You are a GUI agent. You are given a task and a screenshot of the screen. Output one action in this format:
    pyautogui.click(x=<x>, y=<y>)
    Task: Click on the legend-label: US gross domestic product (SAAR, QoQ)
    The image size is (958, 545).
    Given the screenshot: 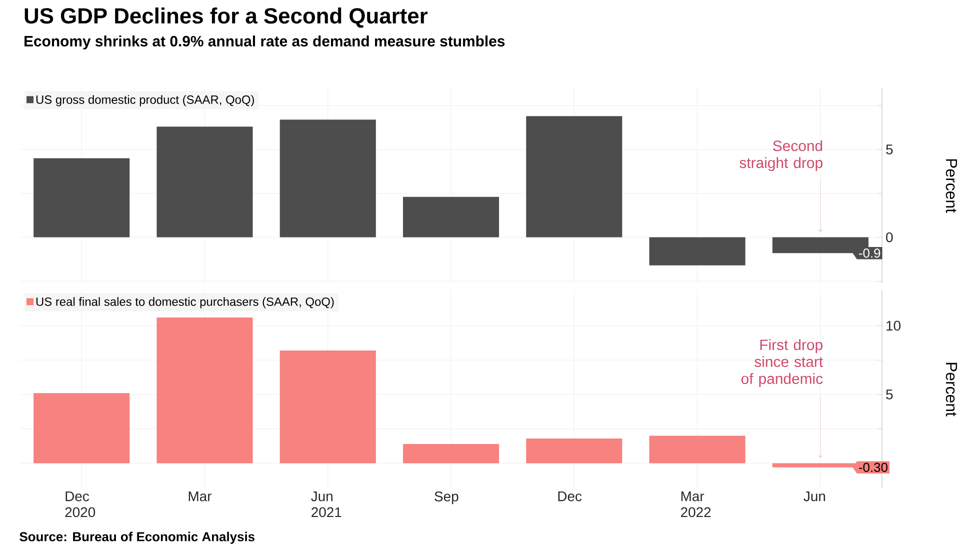 What is the action you would take?
    pyautogui.click(x=145, y=100)
    